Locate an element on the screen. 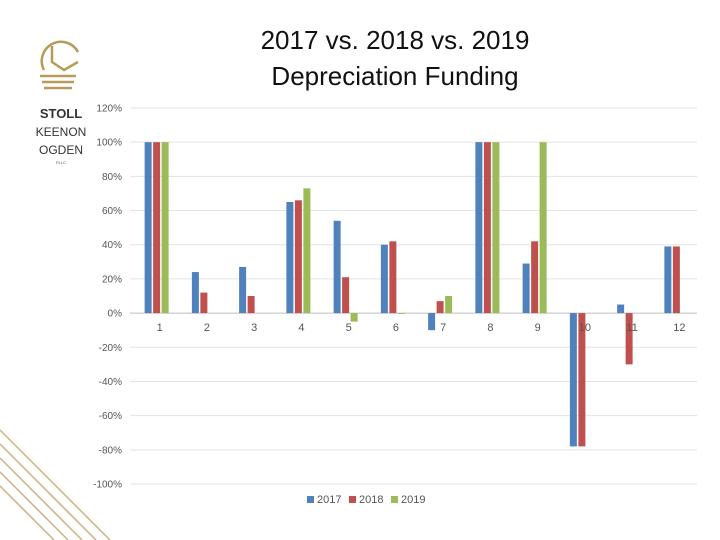  x-tick-label: 8 is located at coordinates (490, 328).